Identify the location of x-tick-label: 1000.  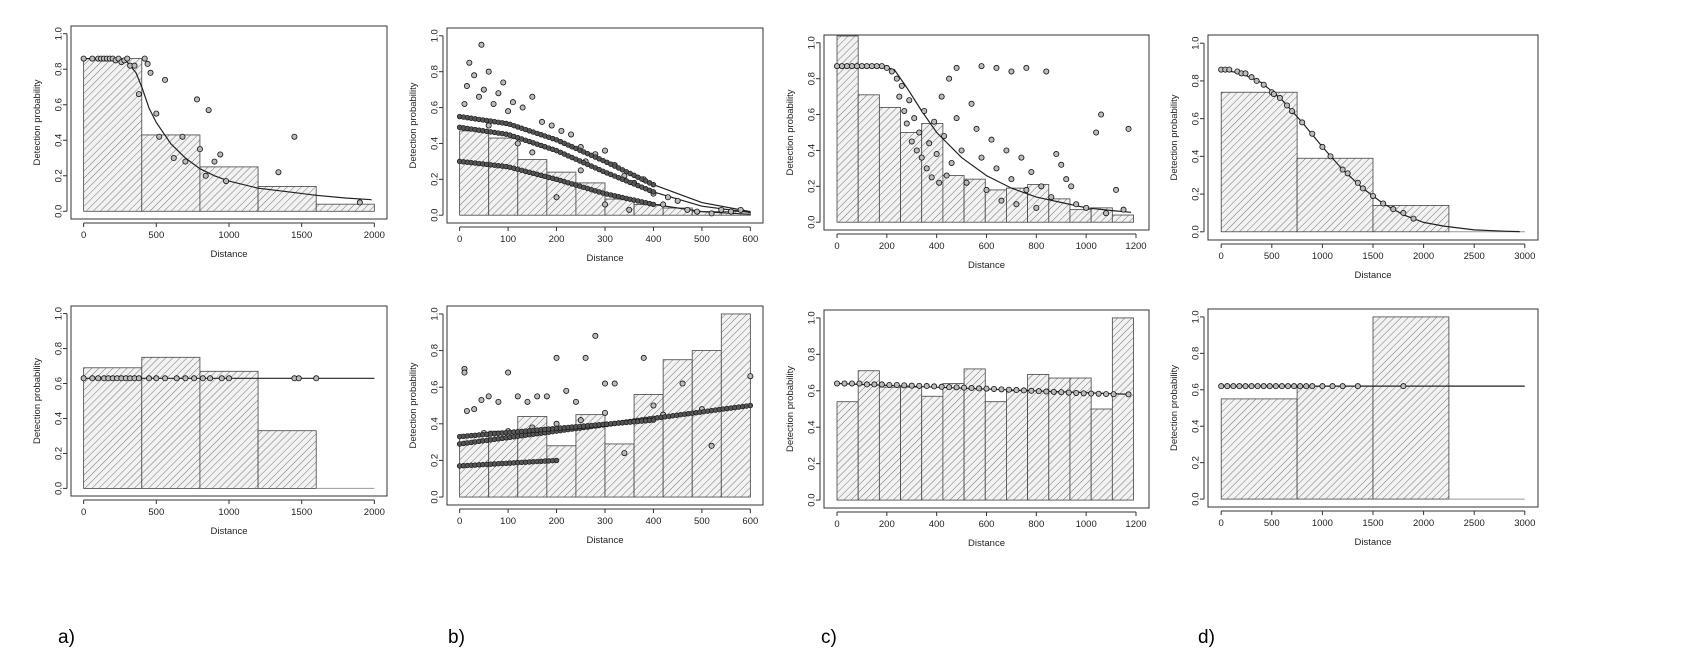
(228, 512).